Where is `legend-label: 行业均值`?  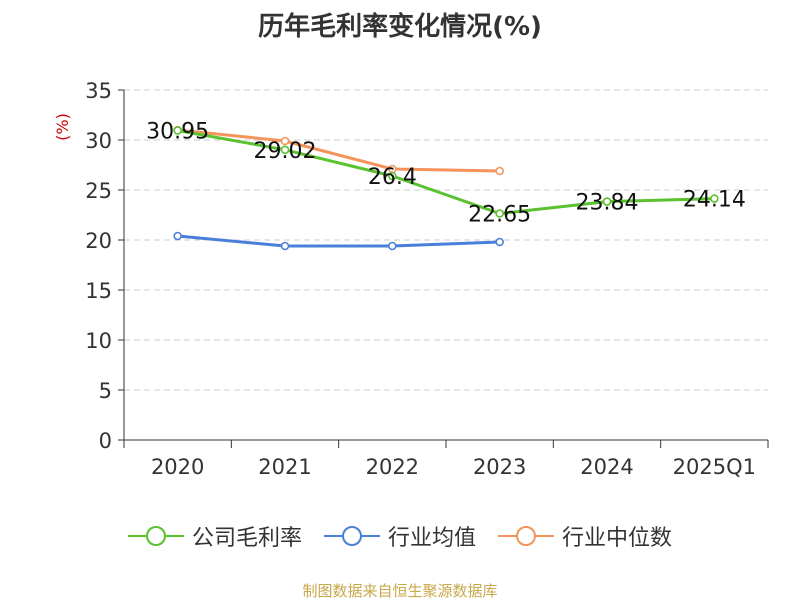
legend-label: 行业均值 is located at coordinates (431, 538).